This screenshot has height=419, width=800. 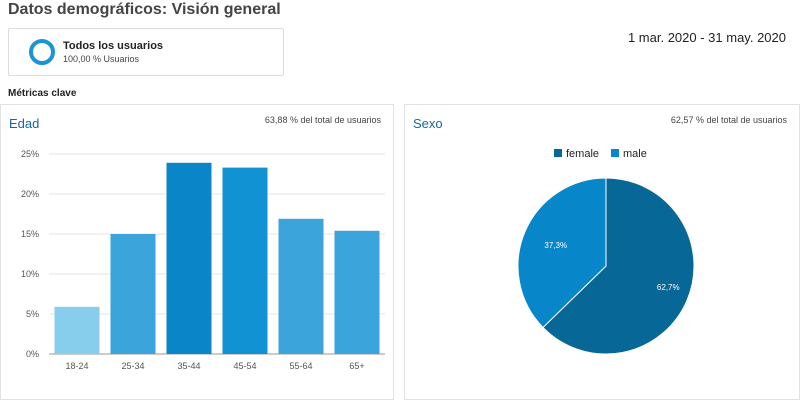 What do you see at coordinates (357, 292) in the screenshot?
I see `bar-65+` at bounding box center [357, 292].